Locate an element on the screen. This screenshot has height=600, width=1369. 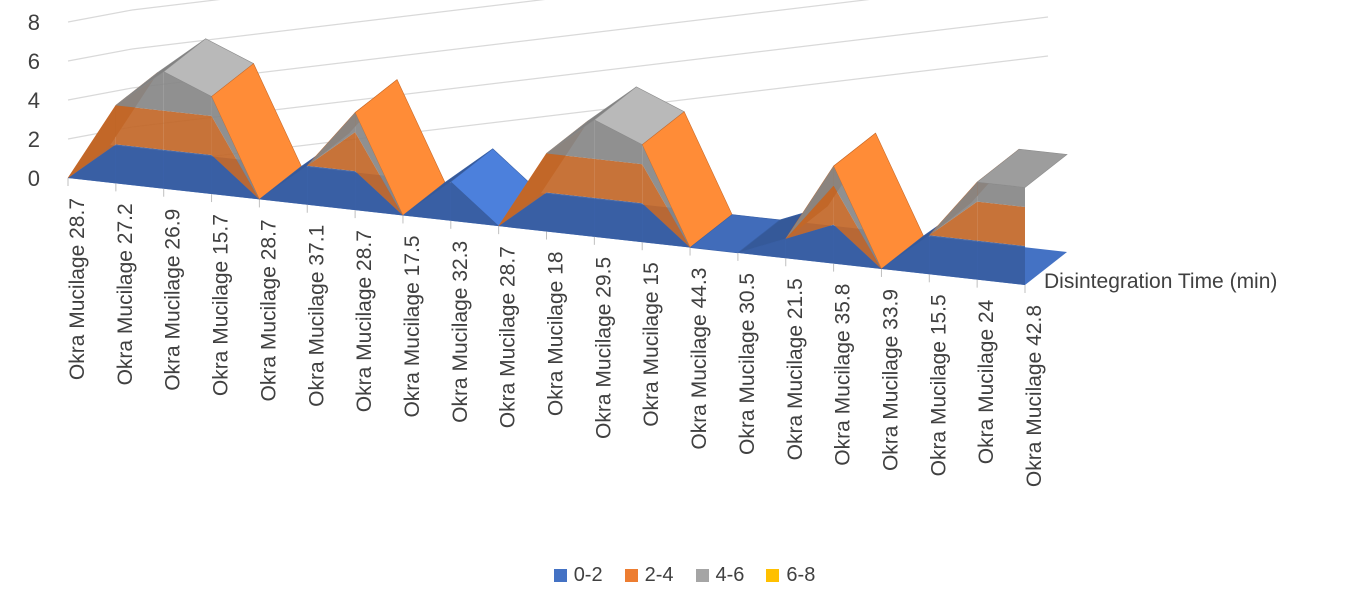
y-tick-label: 2 is located at coordinates (34, 139).